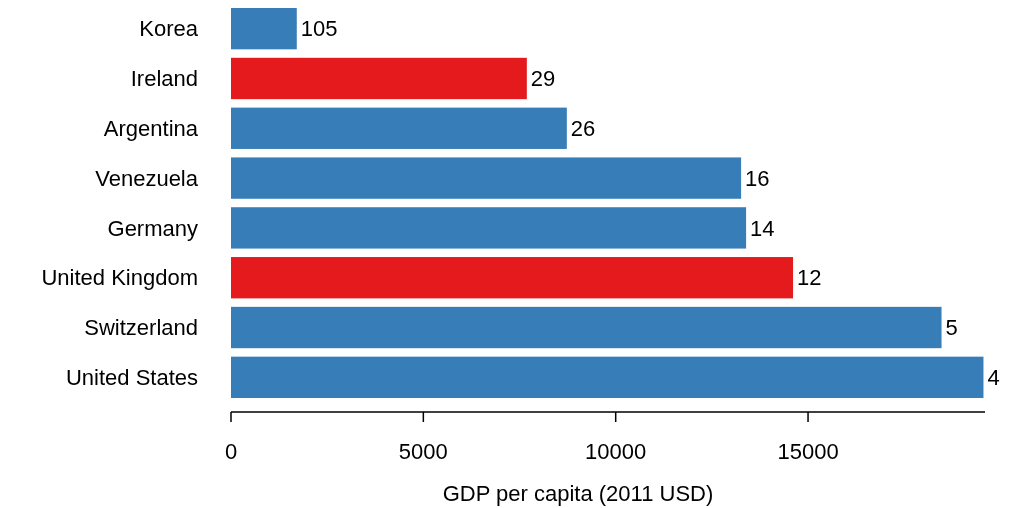 Image resolution: width=1017 pixels, height=508 pixels. Describe the element at coordinates (951, 328) in the screenshot. I see `annotation: 5` at that location.